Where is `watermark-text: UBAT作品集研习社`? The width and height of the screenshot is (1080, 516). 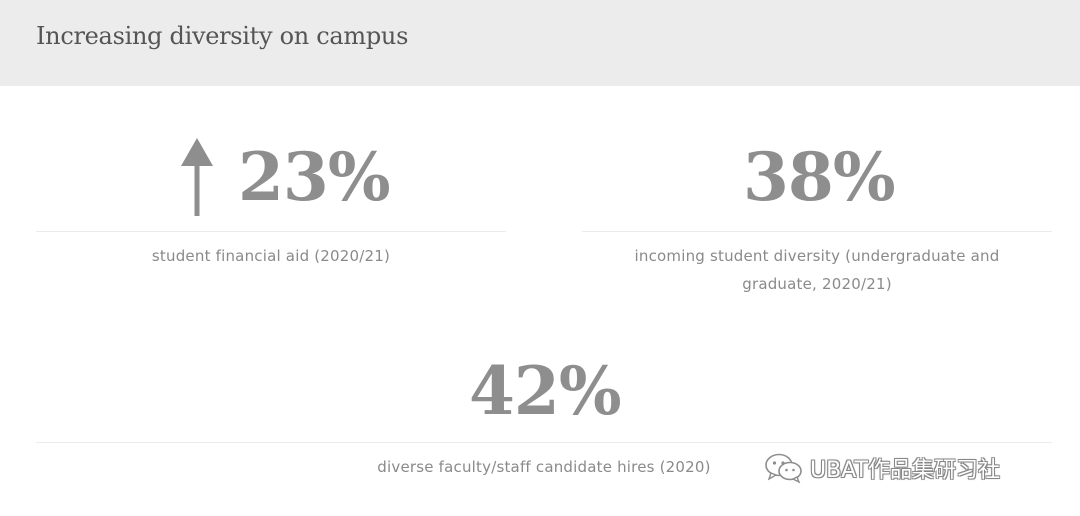 watermark-text: UBAT作品集研习社 is located at coordinates (905, 470).